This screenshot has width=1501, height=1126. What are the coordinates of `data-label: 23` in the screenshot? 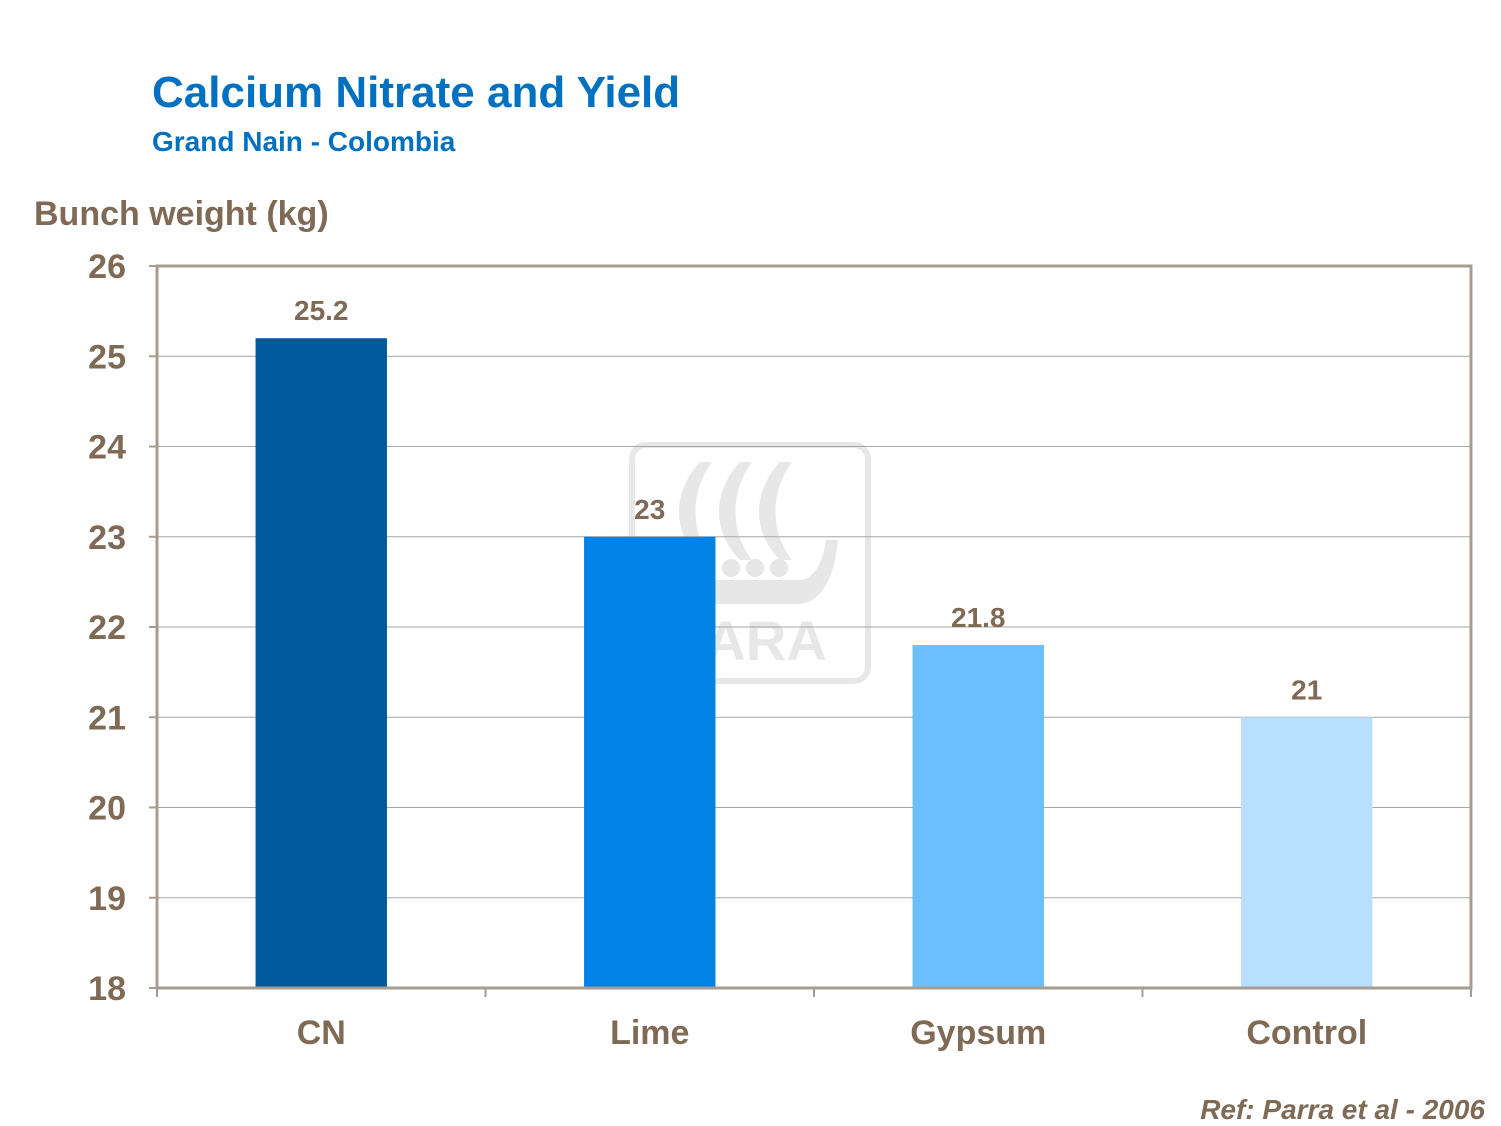 It's located at (649, 509).